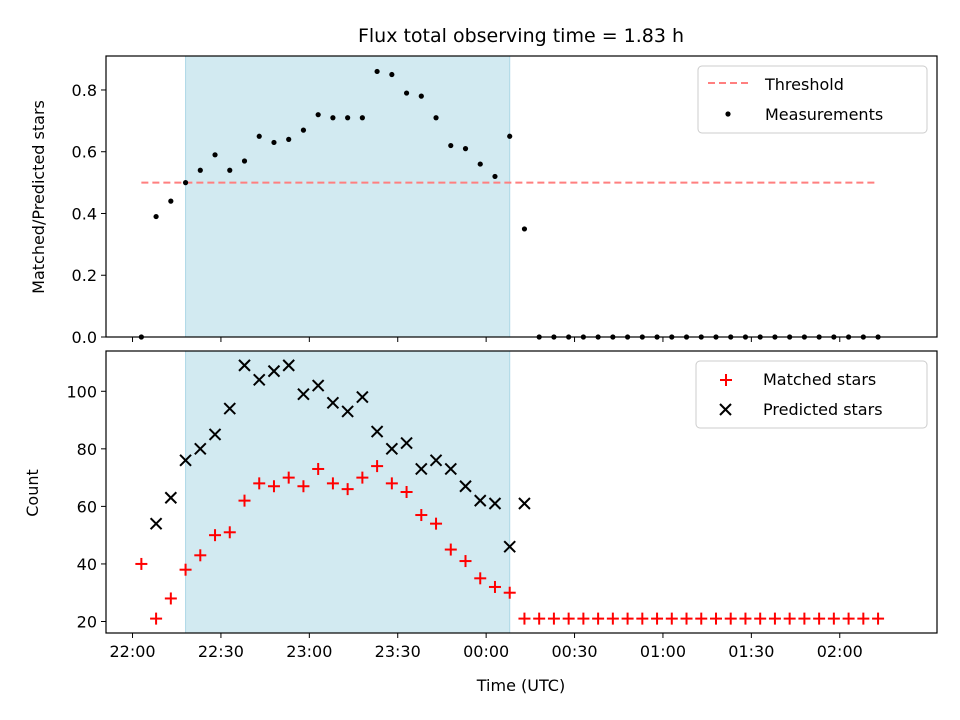 The height and width of the screenshot is (720, 960). I want to click on bottom-y-tick-label: 40, so click(87, 564).